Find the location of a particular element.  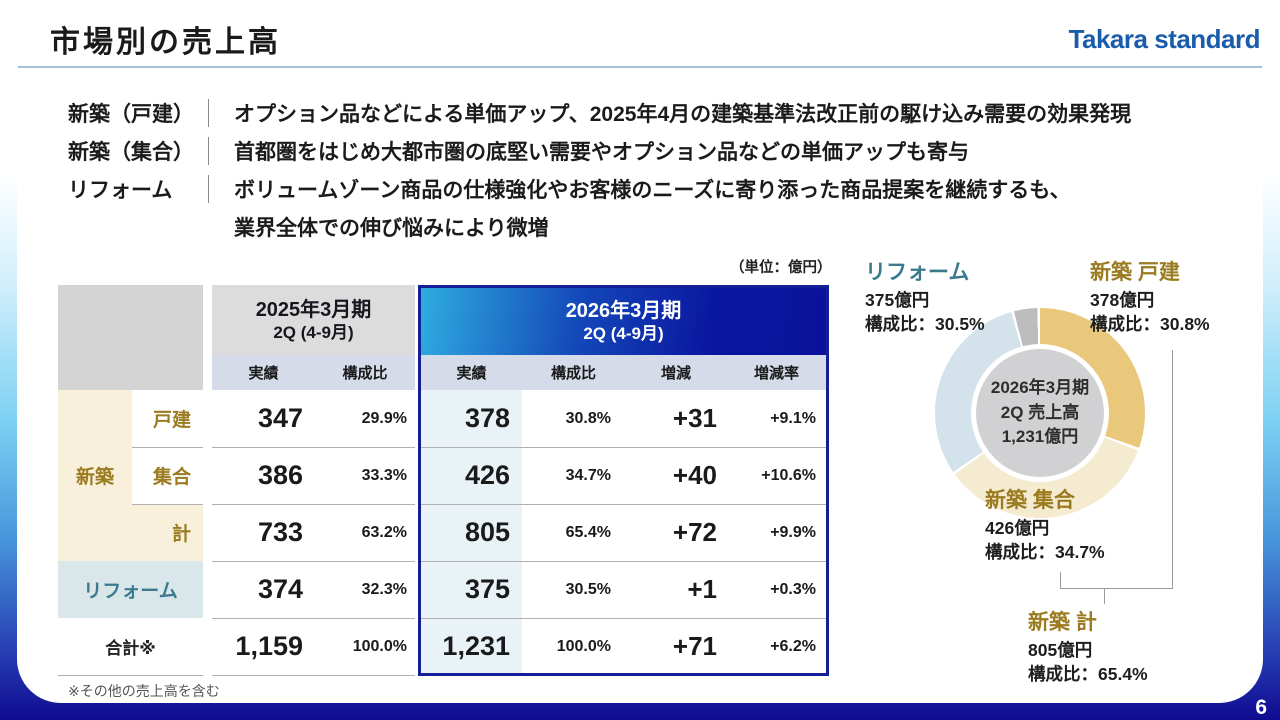

reform-row-bg is located at coordinates (130, 589).